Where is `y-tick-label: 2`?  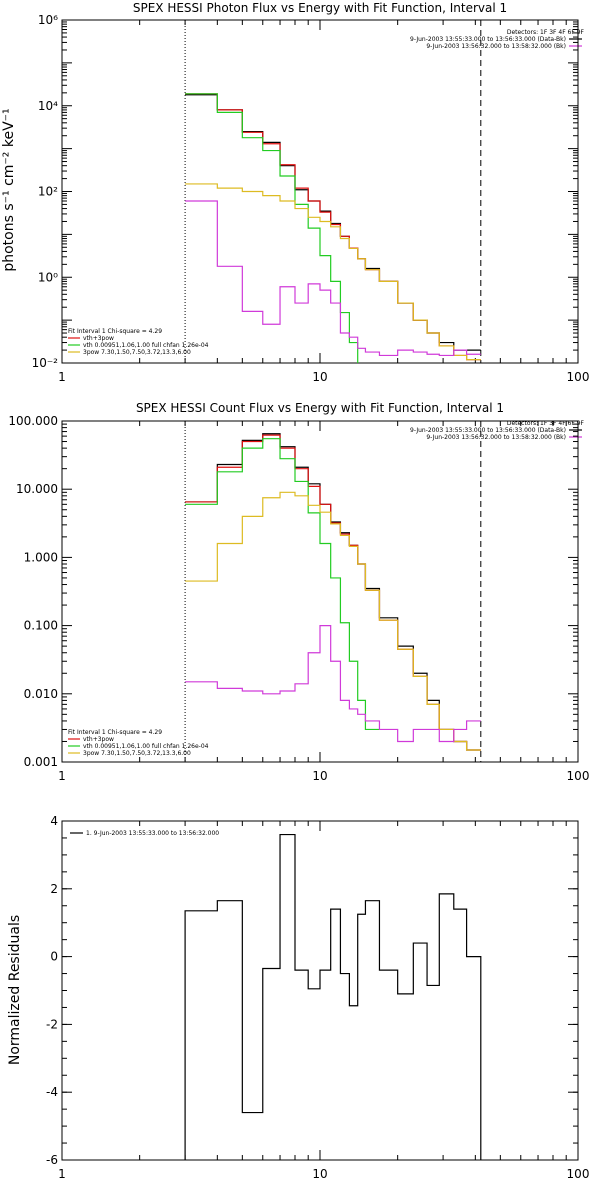 y-tick-label: 2 is located at coordinates (54, 889).